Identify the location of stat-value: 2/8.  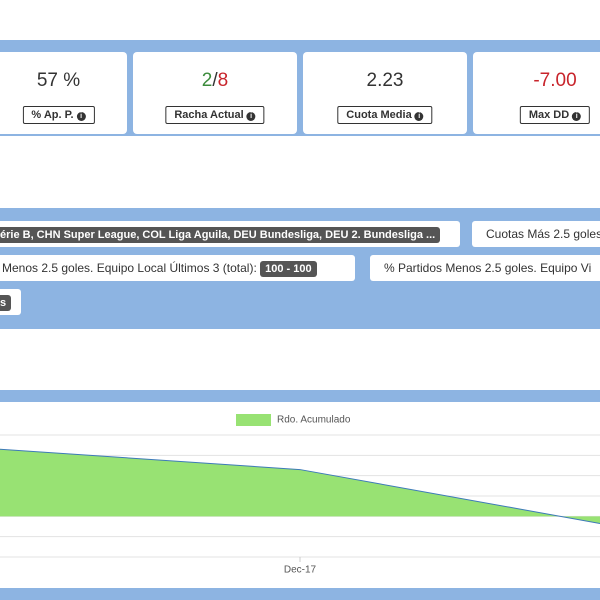
(215, 81).